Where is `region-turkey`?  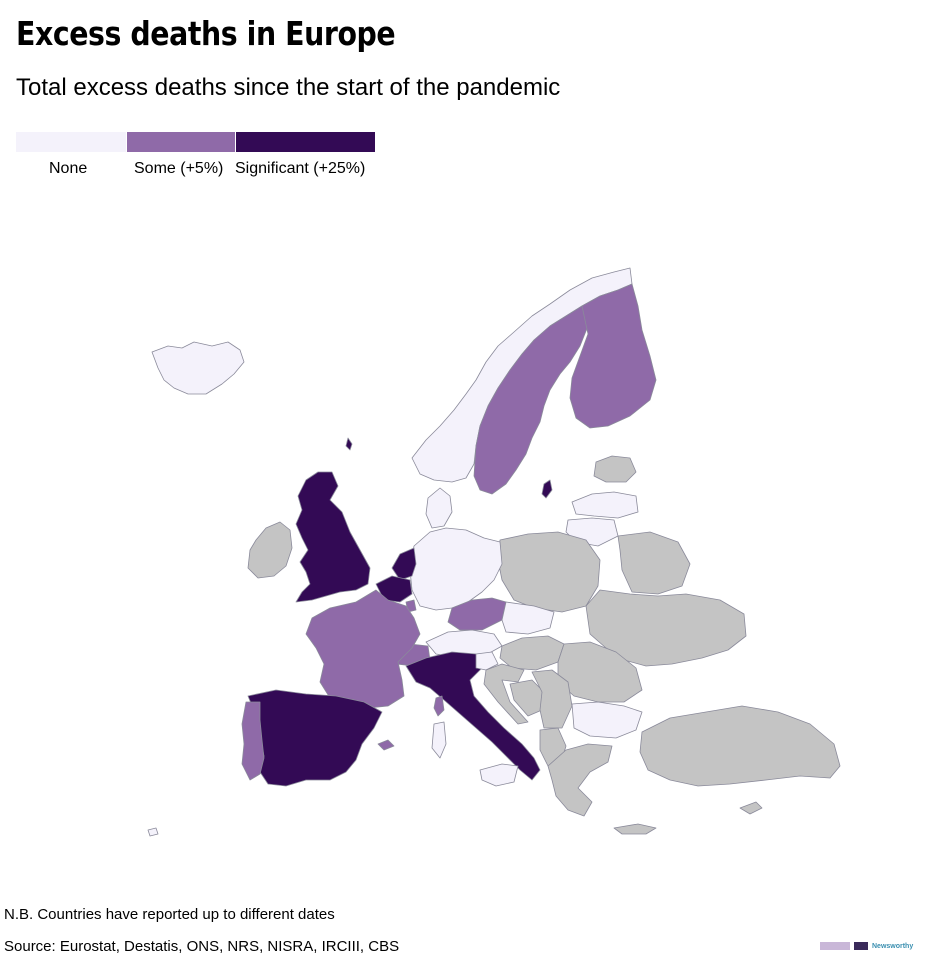 region-turkey is located at coordinates (740, 746).